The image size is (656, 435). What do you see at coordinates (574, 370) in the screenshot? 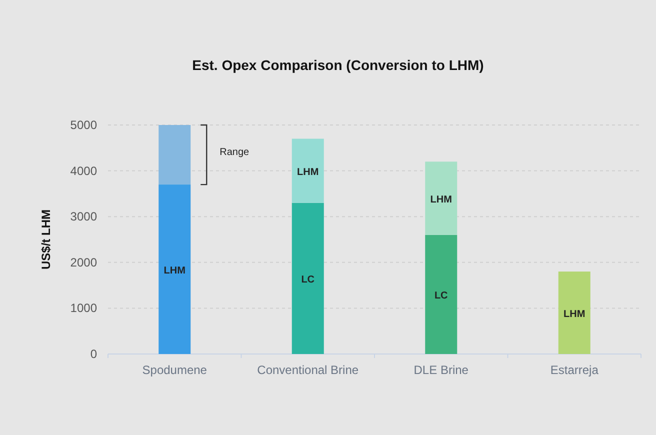
I see `x-tick-label: Estarreja` at bounding box center [574, 370].